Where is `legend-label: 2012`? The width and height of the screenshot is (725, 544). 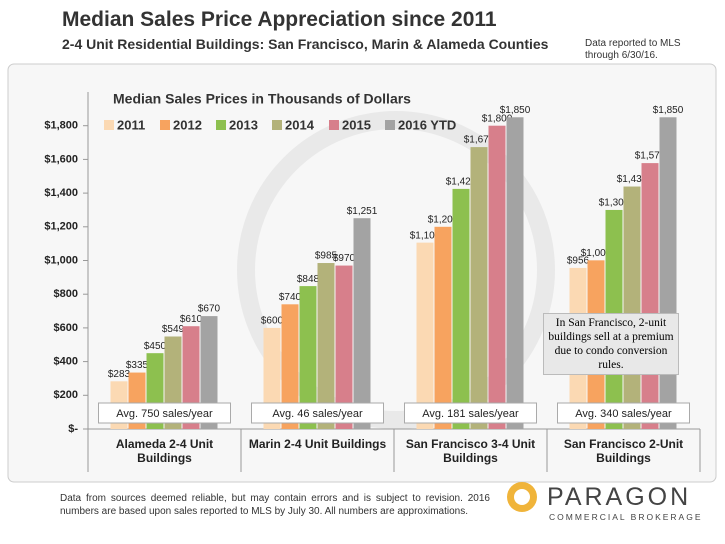 legend-label: 2012 is located at coordinates (187, 124).